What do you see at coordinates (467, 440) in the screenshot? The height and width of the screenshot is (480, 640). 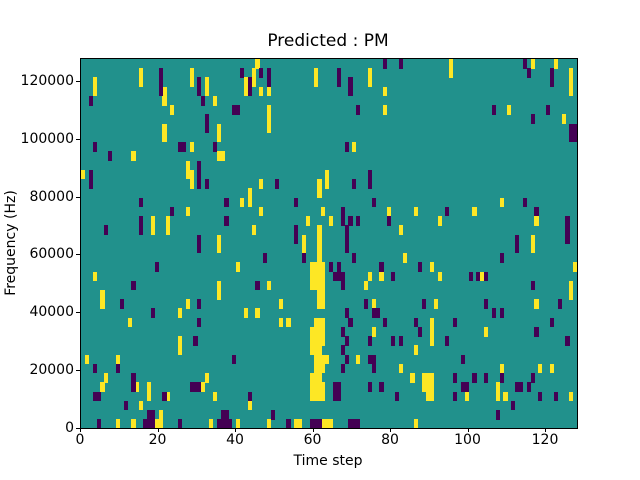 I see `x-tick-label: 100` at bounding box center [467, 440].